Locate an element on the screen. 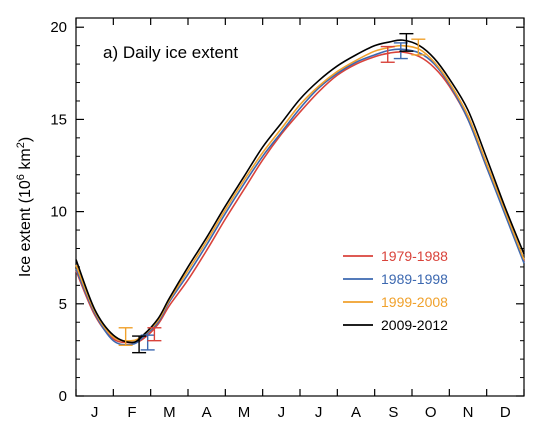 The image size is (547, 430). legend-entry-1979-1988: 1979-1988 is located at coordinates (395, 256).